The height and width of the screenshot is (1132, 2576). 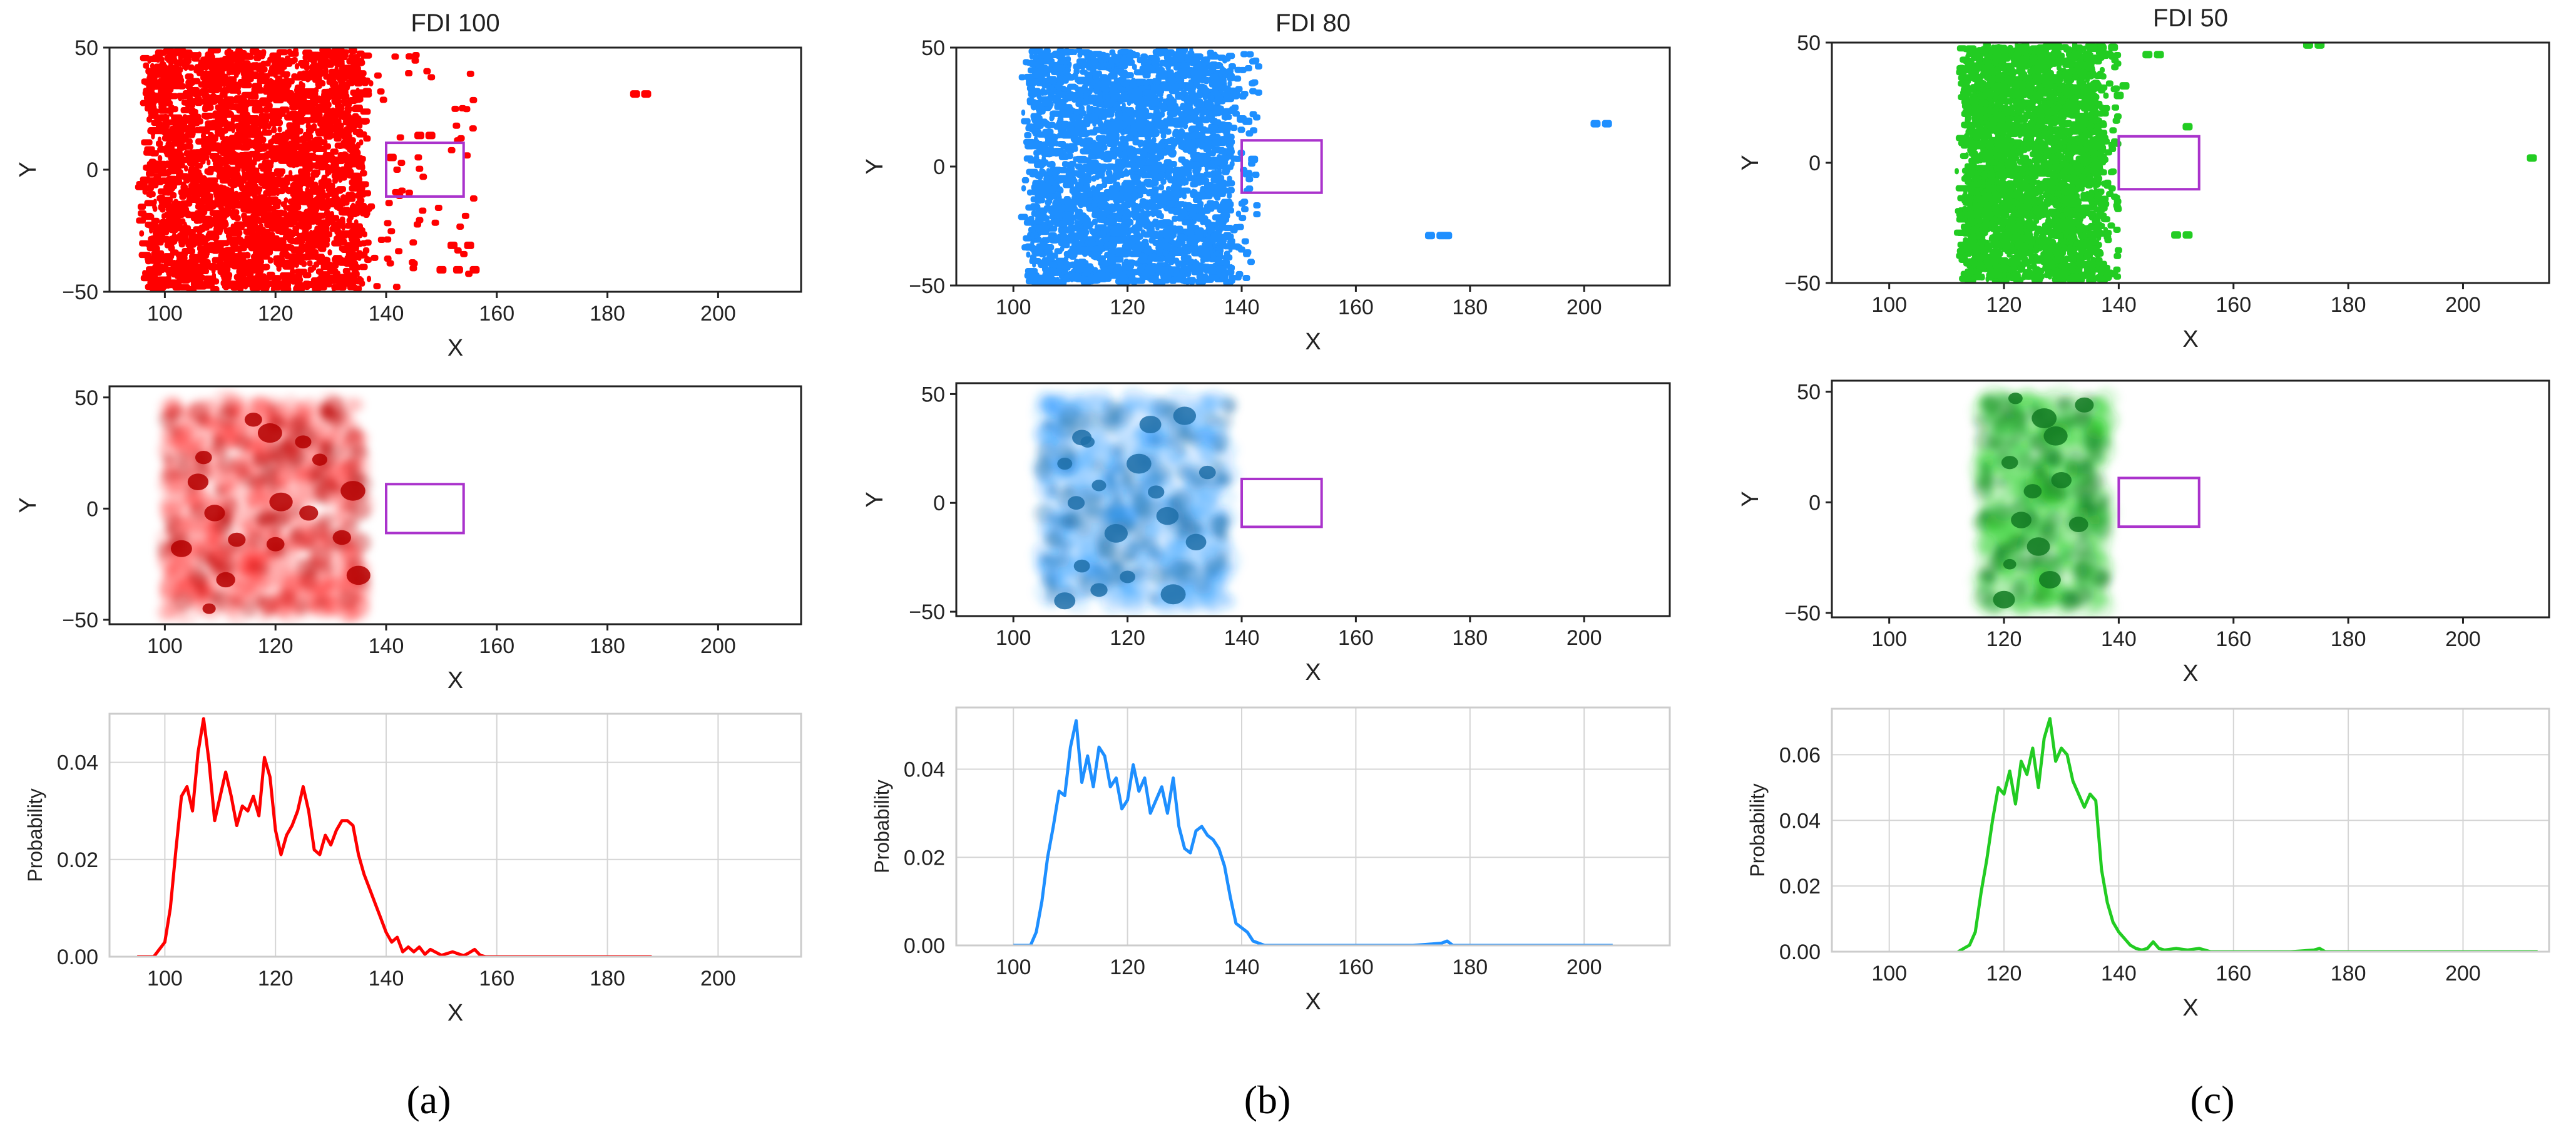 What do you see at coordinates (204, 458) in the screenshot?
I see `density-hotspot` at bounding box center [204, 458].